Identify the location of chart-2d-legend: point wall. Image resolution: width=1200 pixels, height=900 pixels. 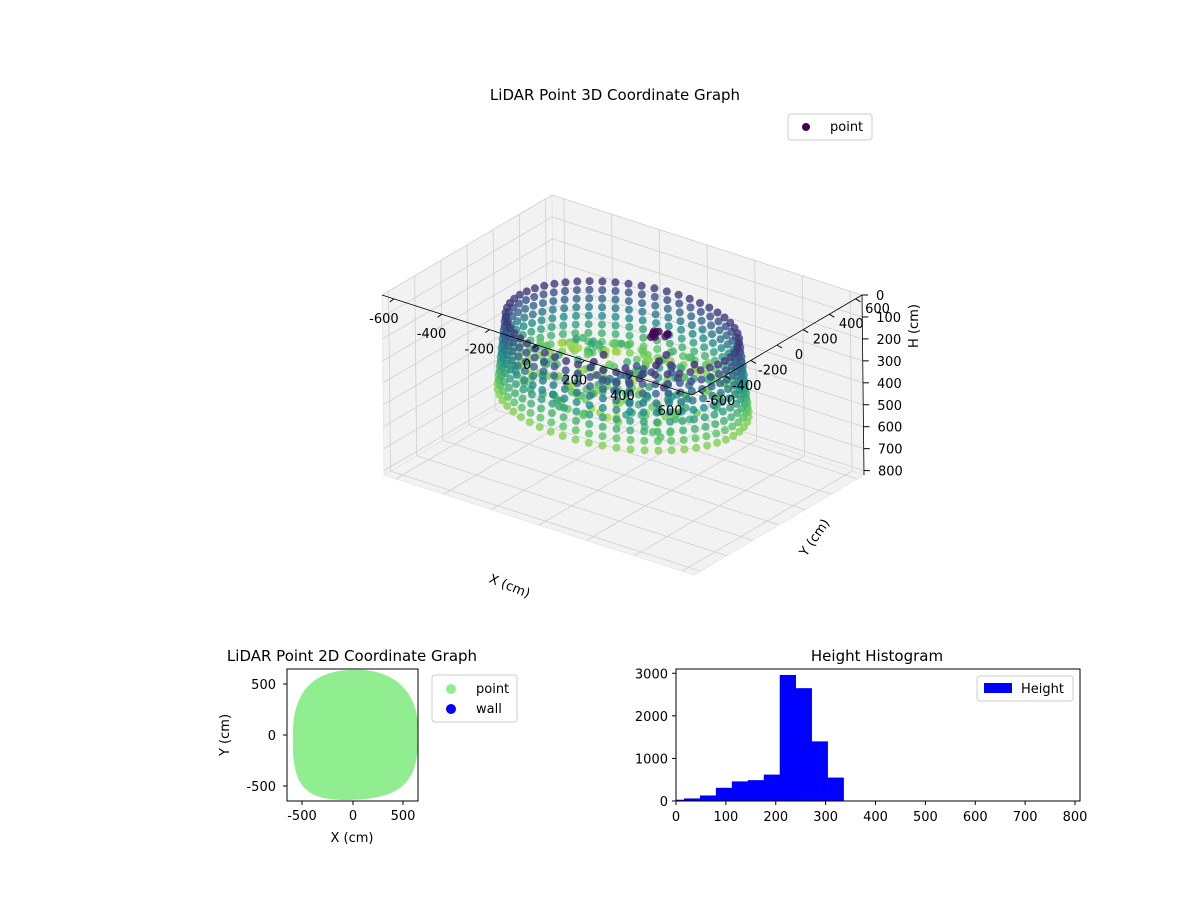
(474, 698).